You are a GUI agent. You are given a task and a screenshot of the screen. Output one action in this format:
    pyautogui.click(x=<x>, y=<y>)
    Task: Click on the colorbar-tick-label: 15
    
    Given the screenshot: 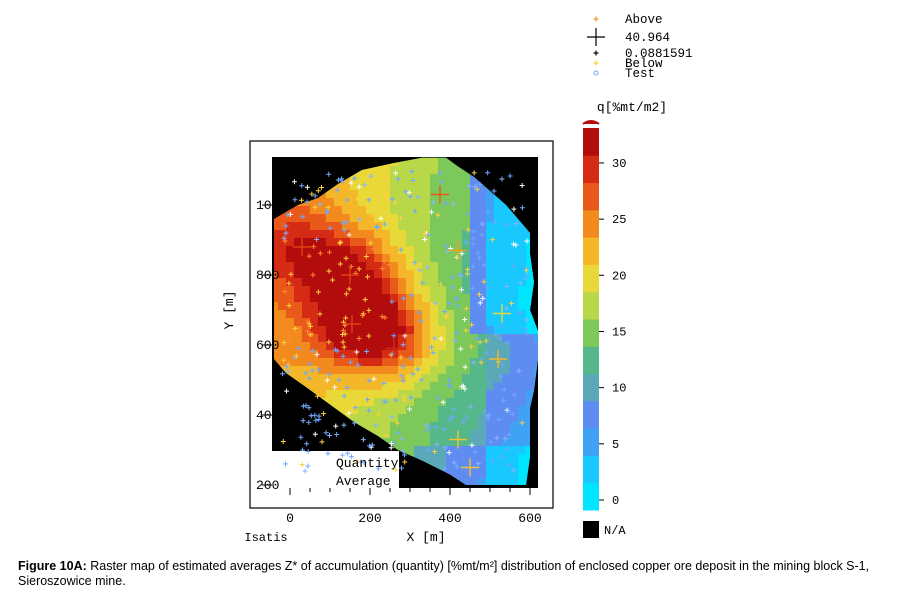 What is the action you would take?
    pyautogui.click(x=619, y=332)
    